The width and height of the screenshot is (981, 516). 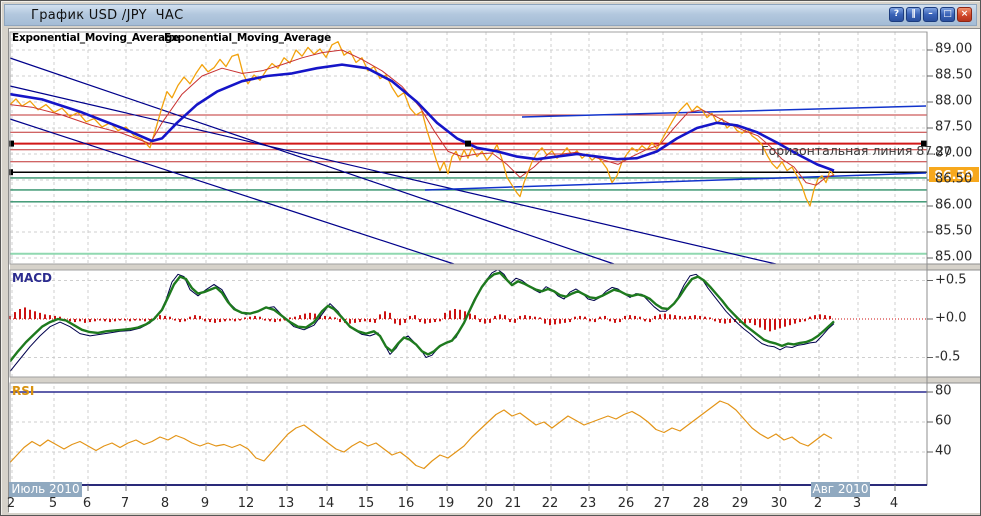 I want to click on horizontal-line-annotation: Горизонтальная линия 87.20, so click(x=857, y=150).